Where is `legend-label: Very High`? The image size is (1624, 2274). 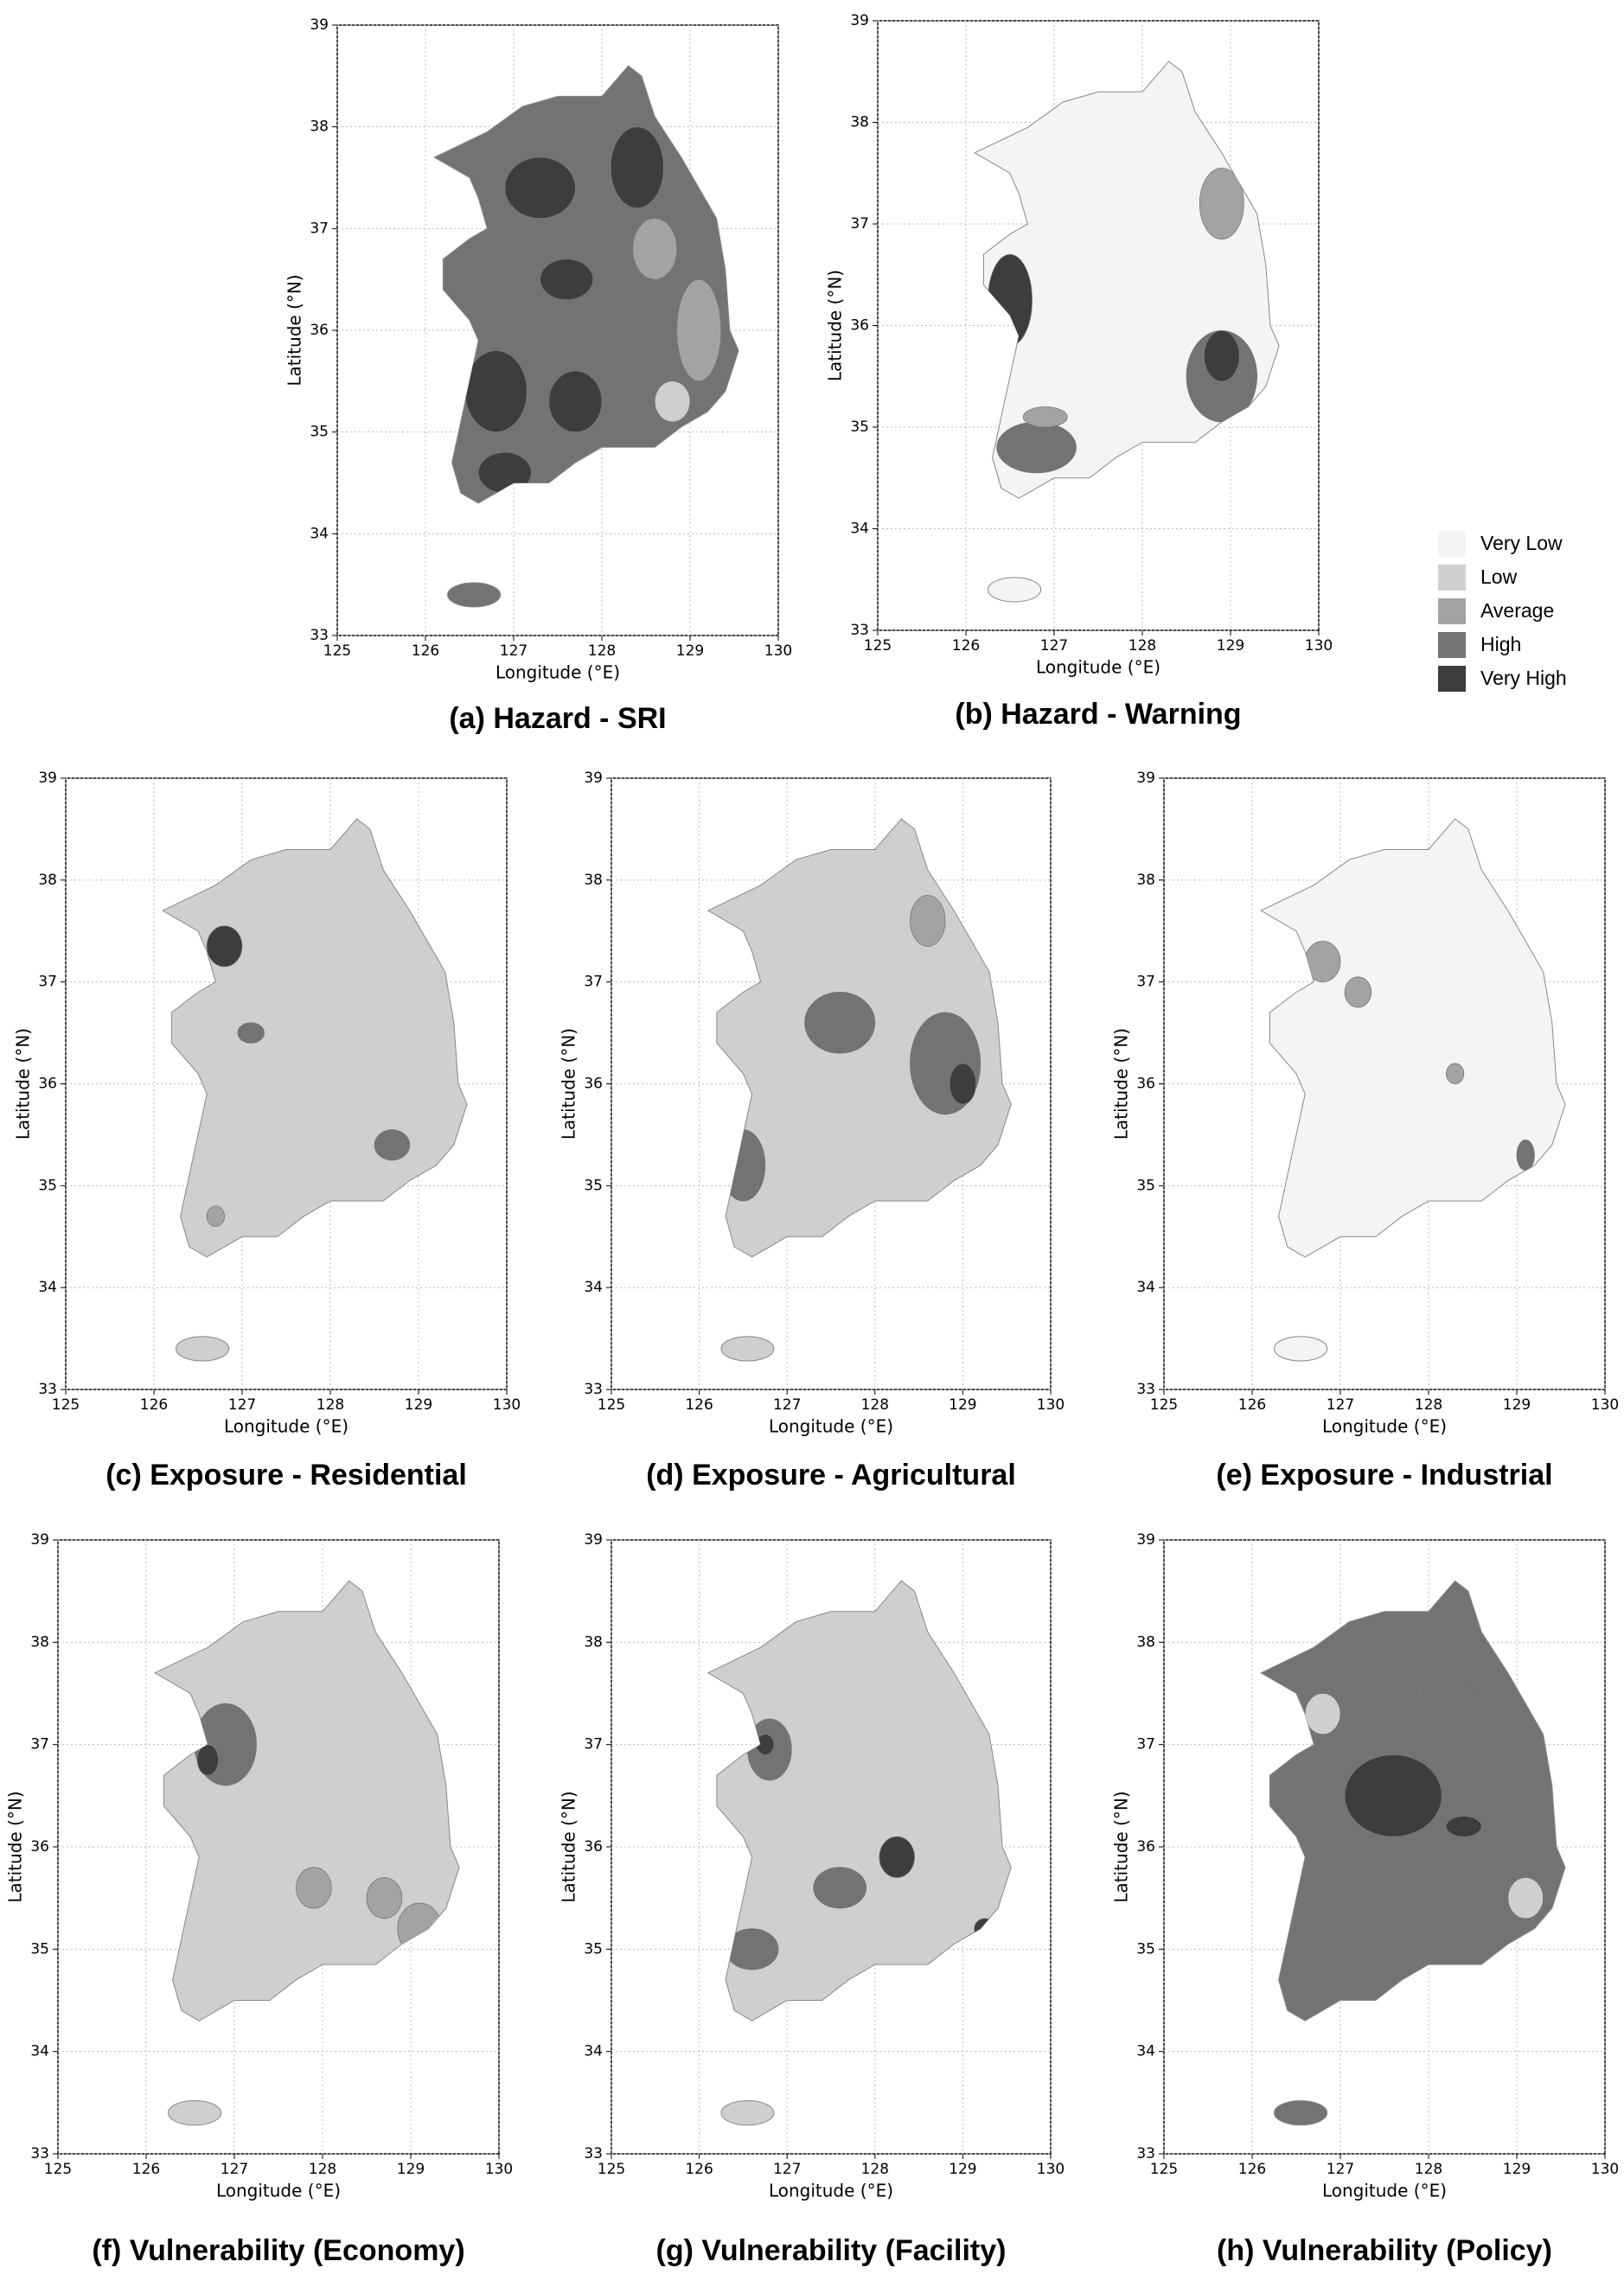 legend-label: Very High is located at coordinates (1523, 678).